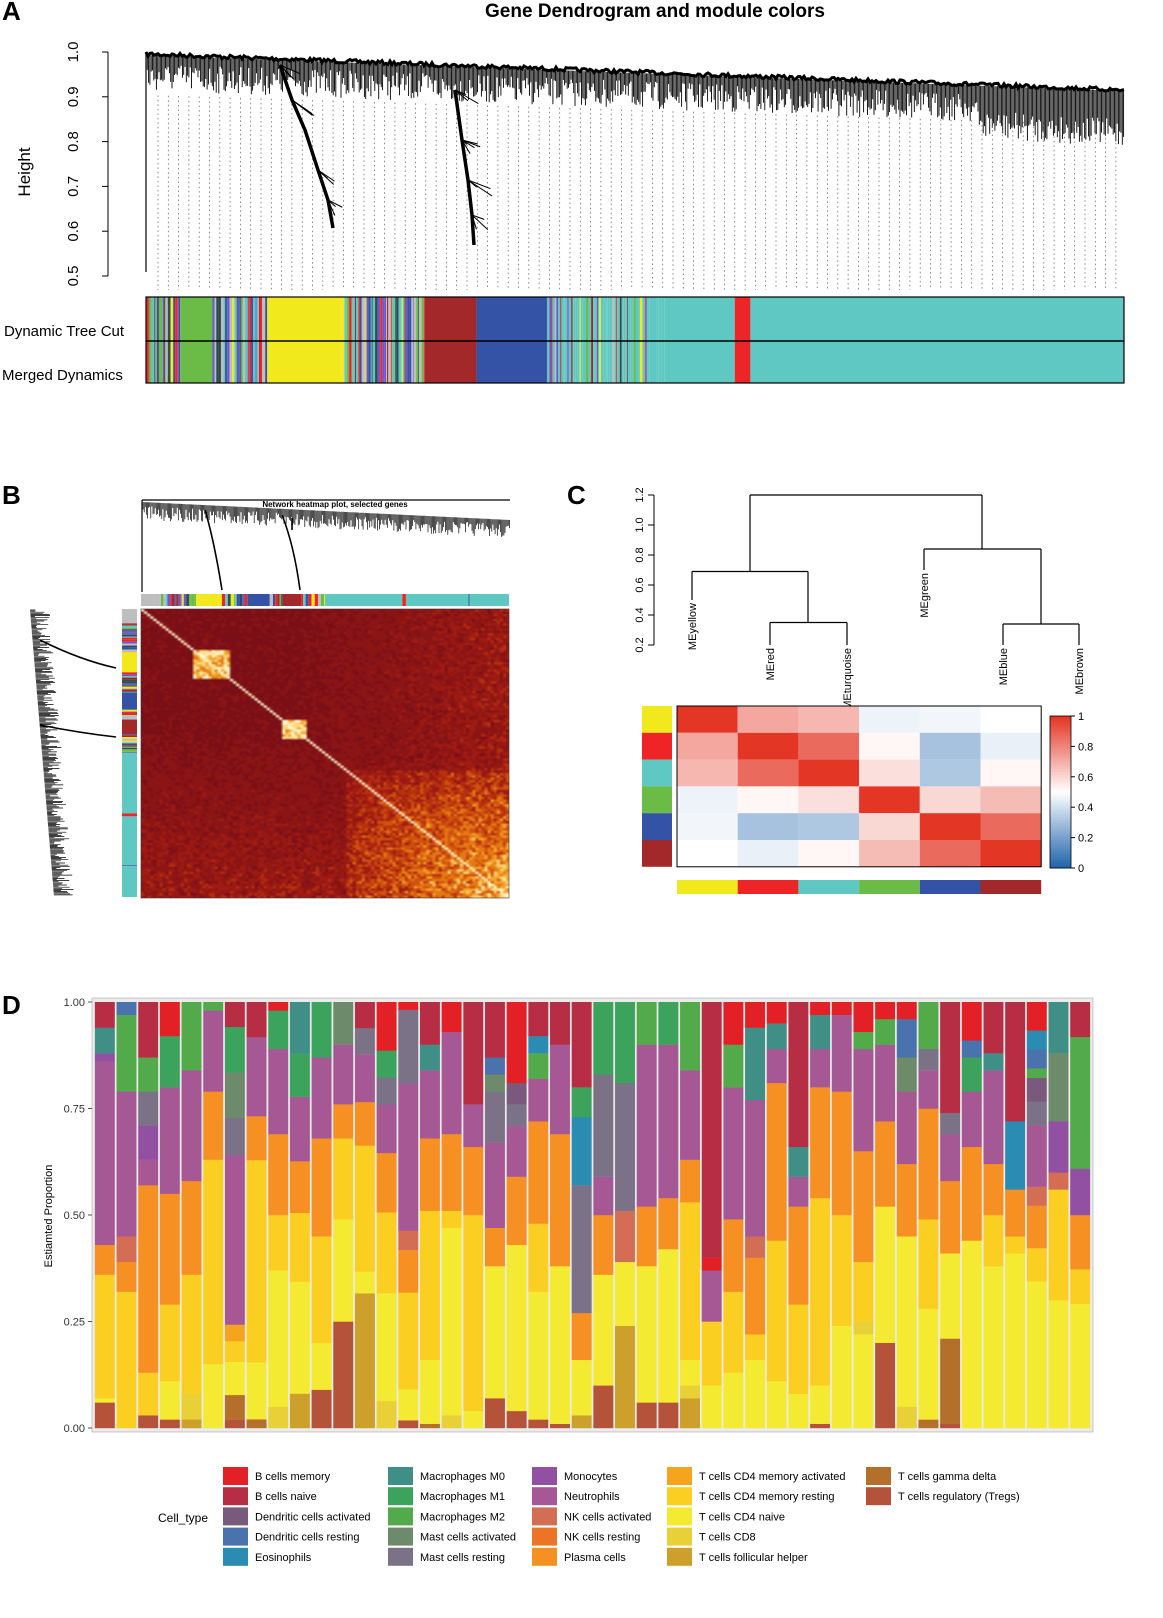 The image size is (1163, 1618). I want to click on legend-label: Mast cells resting, so click(462, 1558).